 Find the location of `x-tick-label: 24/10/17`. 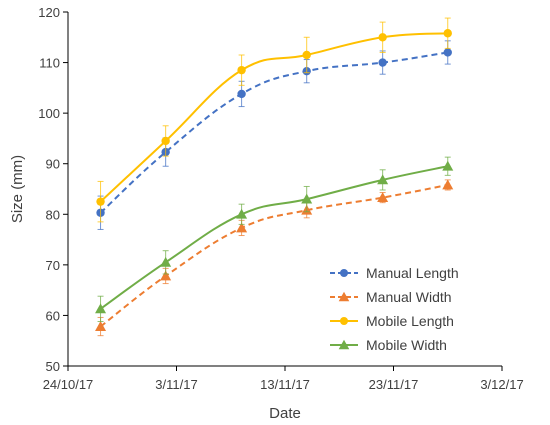

x-tick-label: 24/10/17 is located at coordinates (68, 384).